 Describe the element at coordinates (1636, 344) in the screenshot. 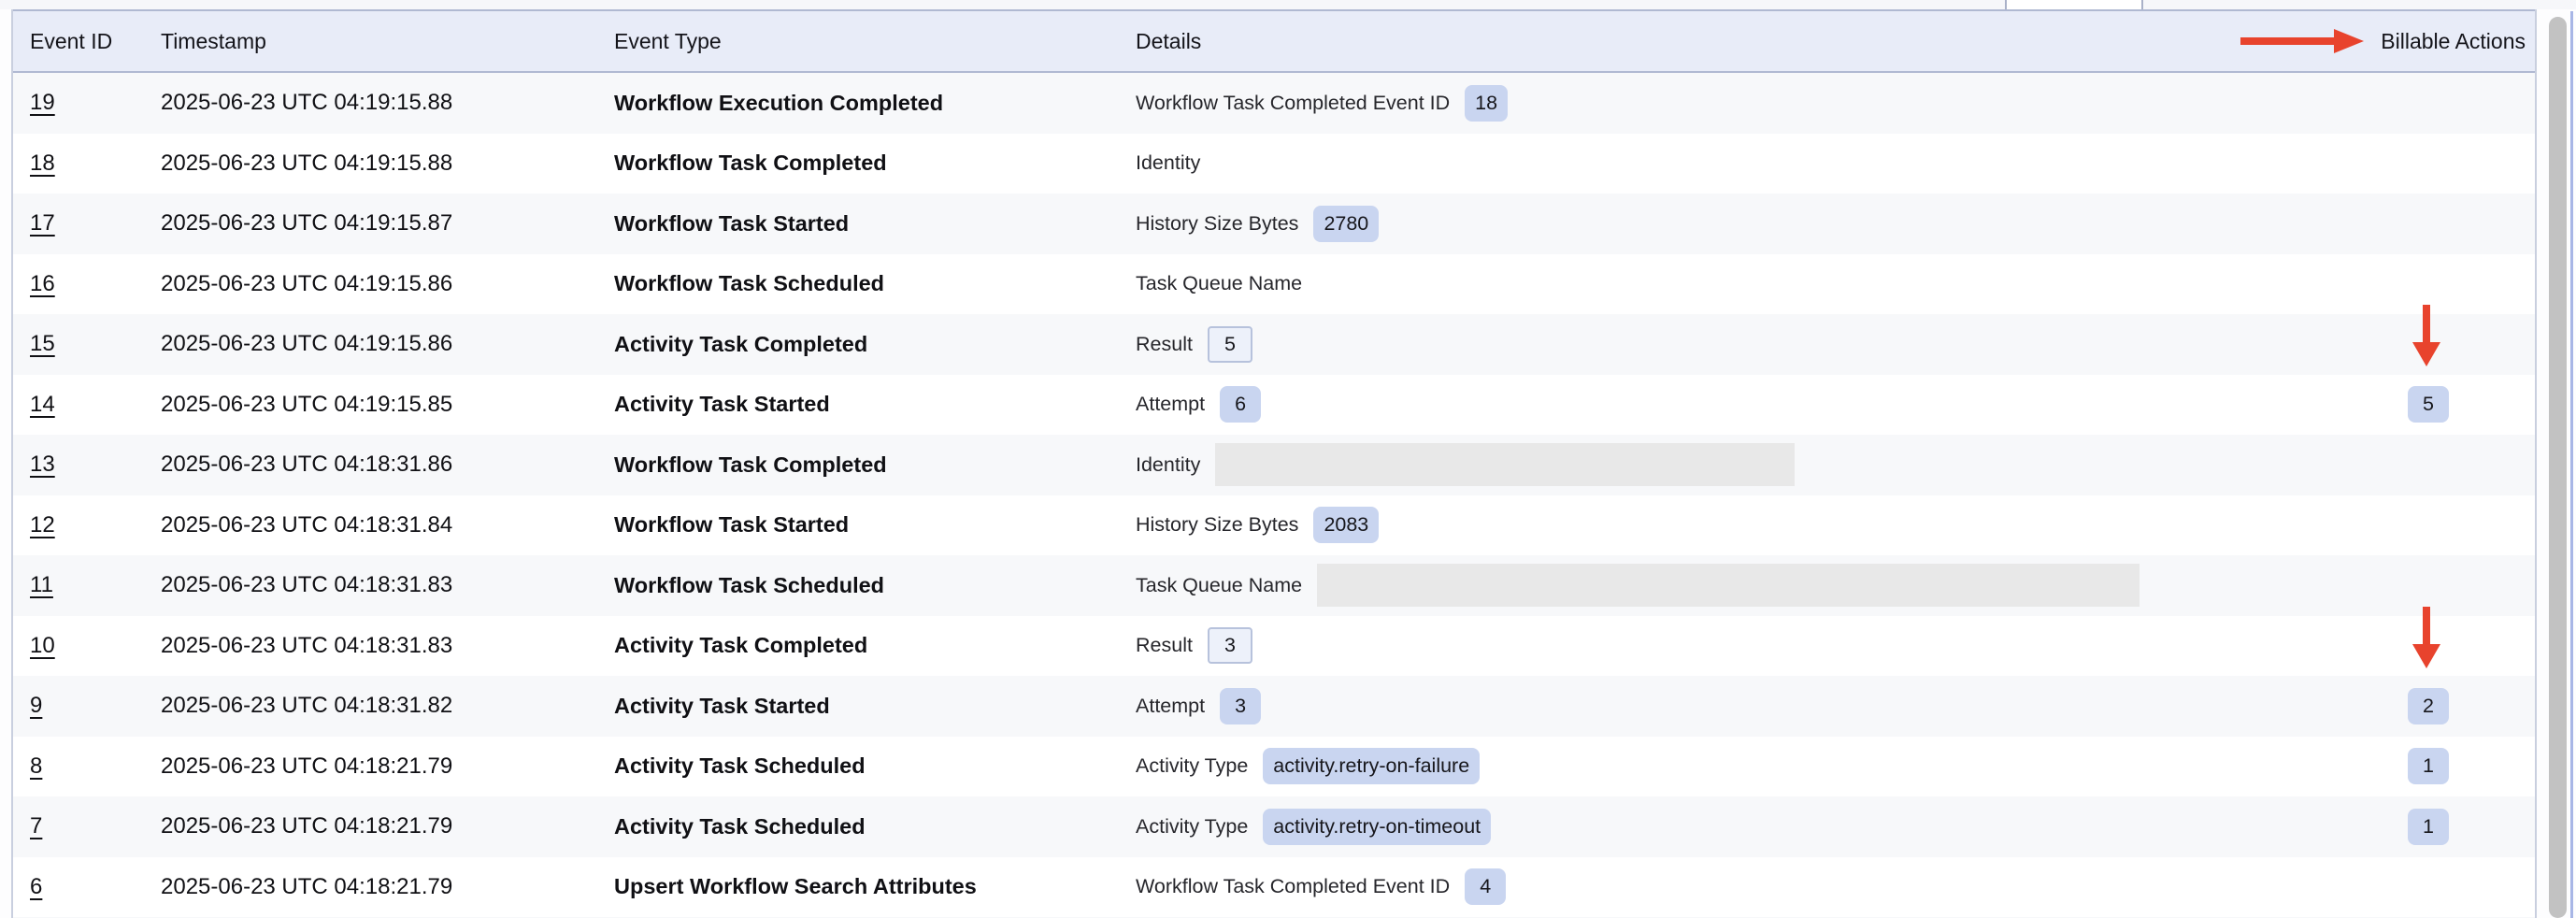

I see `details-cell: Result 5` at that location.